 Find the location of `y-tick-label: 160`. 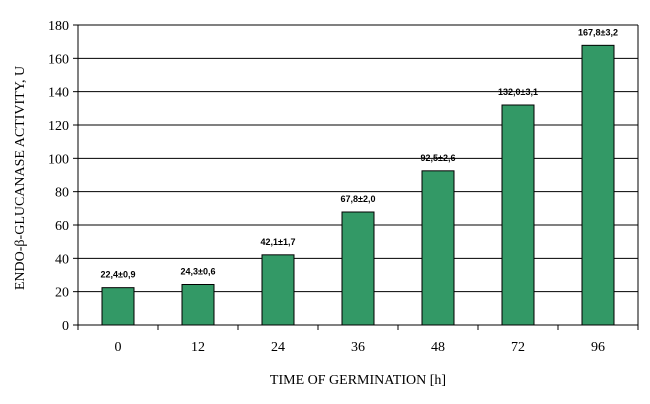

y-tick-label: 160 is located at coordinates (58, 59).